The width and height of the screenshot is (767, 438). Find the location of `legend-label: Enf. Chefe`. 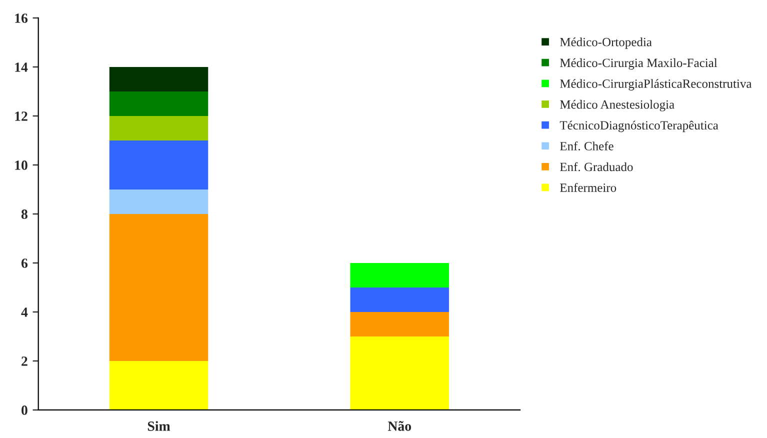

legend-label: Enf. Chefe is located at coordinates (587, 145).